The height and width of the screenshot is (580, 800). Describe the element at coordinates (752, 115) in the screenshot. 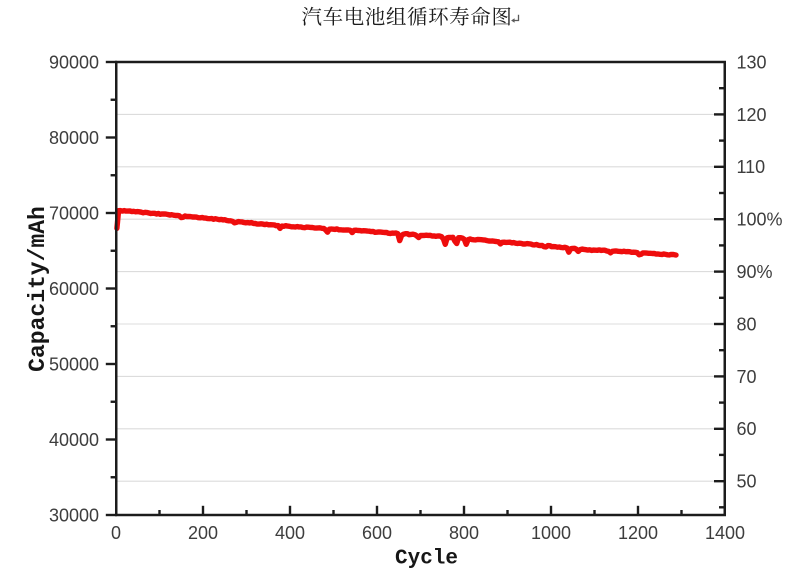

I see `svg-text: 120` at that location.